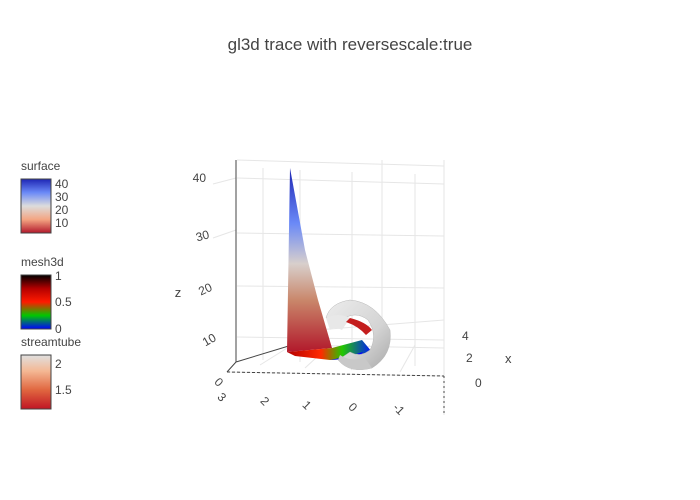 This screenshot has height=500, width=700. Describe the element at coordinates (265, 401) in the screenshot. I see `y-tick-2: 2` at that location.